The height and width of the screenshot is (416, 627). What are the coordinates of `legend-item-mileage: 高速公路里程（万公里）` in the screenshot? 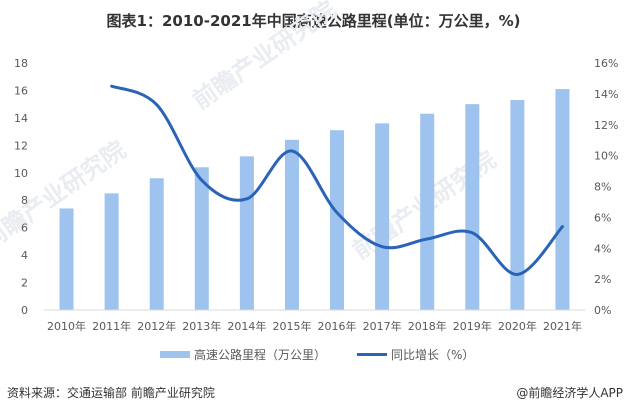 It's located at (243, 354).